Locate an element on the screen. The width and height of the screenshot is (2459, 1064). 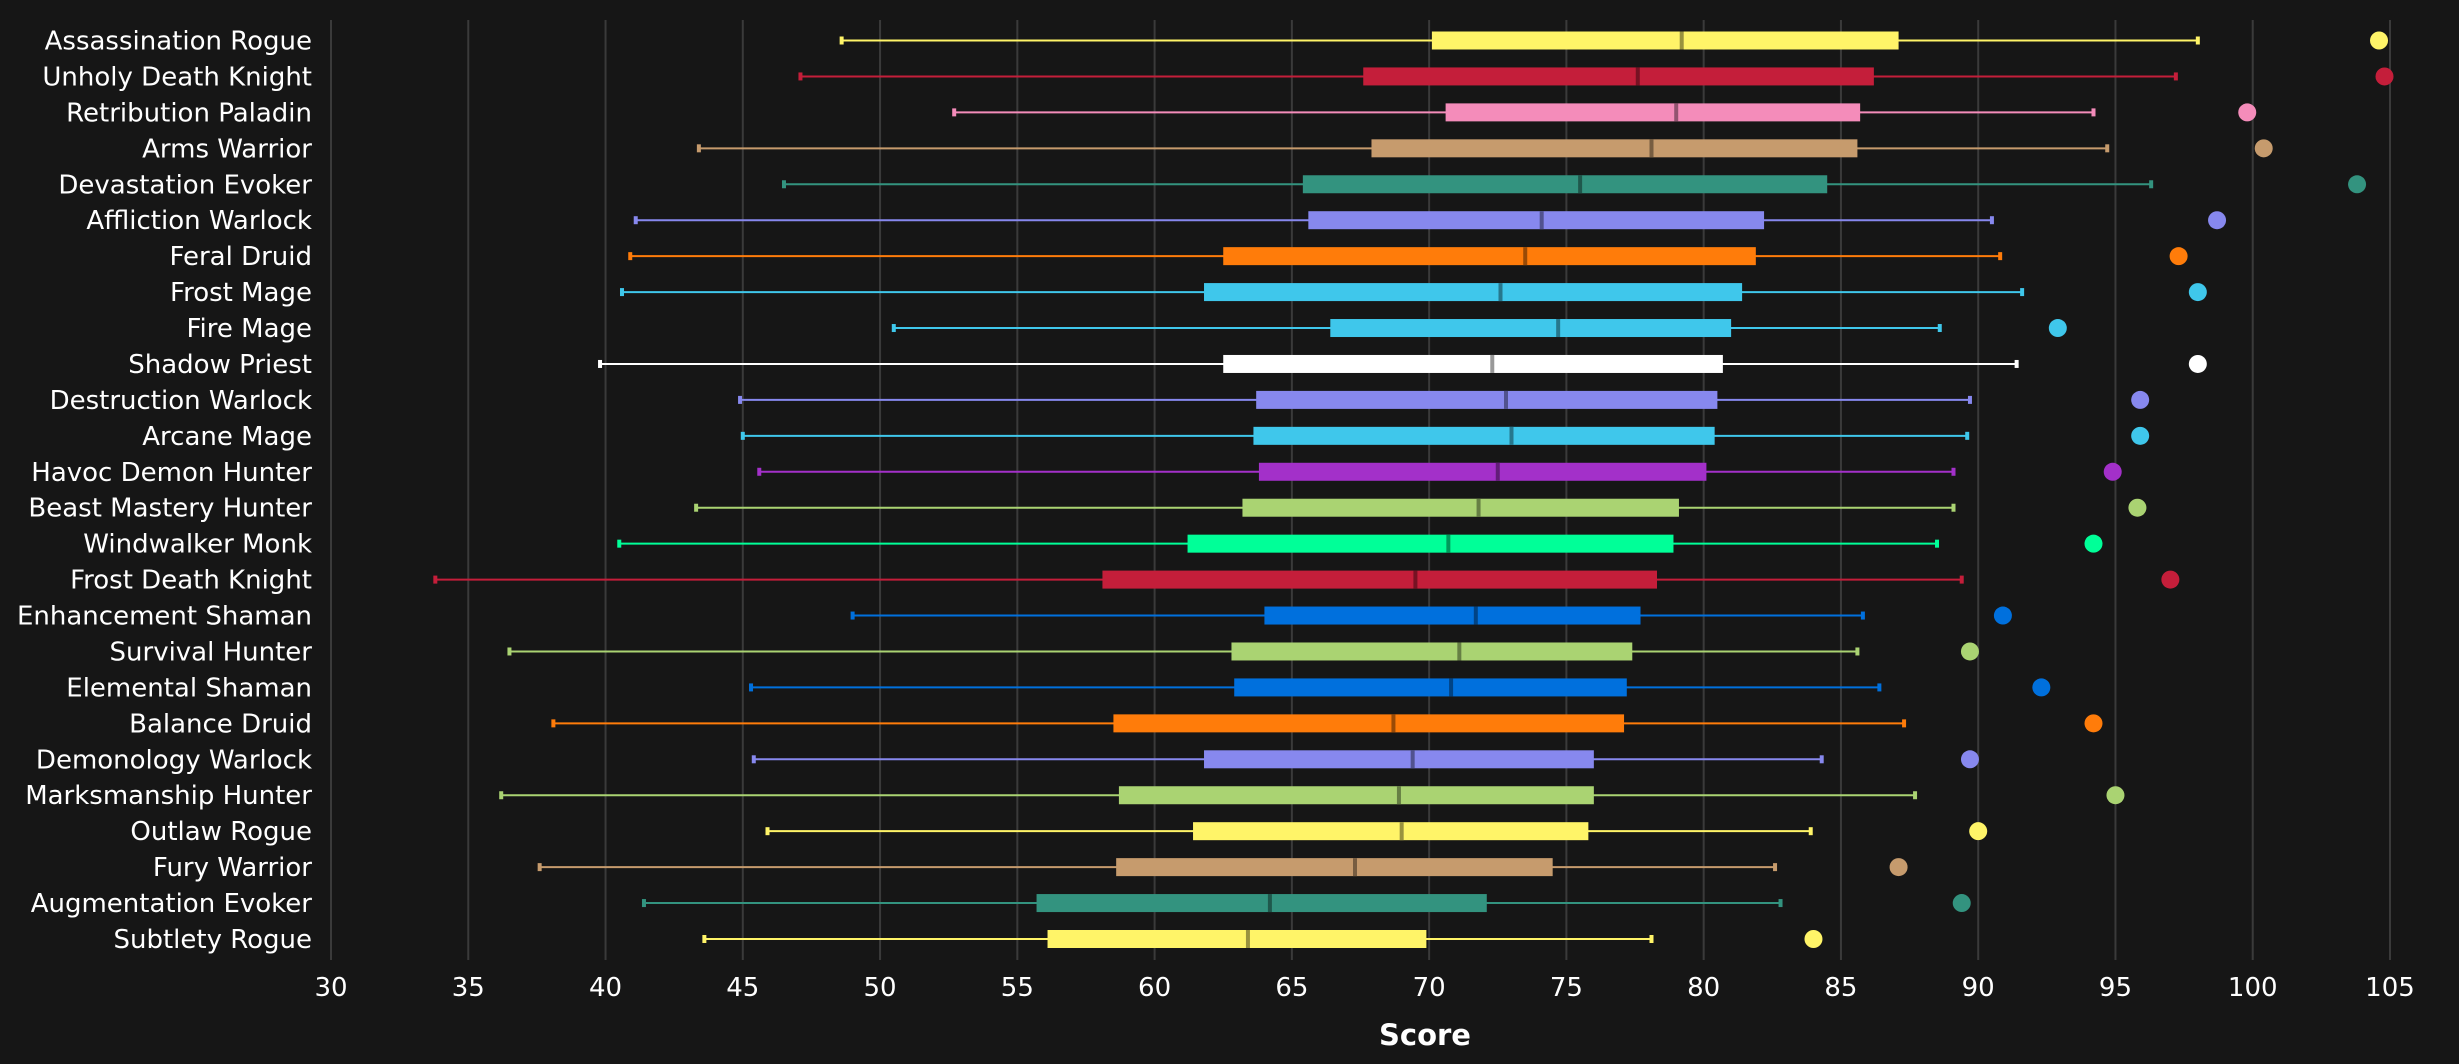
category-label: Outlaw Rogue is located at coordinates (221, 832).